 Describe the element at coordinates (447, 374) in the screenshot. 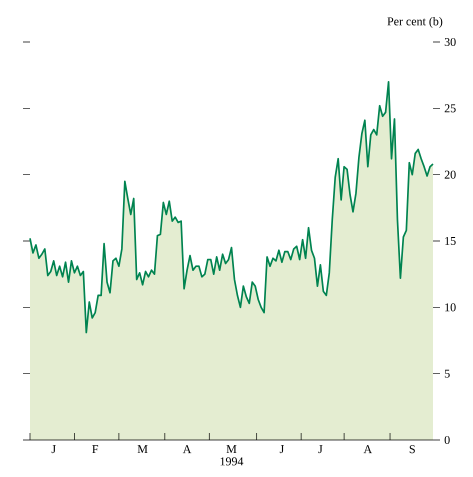

I see `y-tick-label: 5` at that location.